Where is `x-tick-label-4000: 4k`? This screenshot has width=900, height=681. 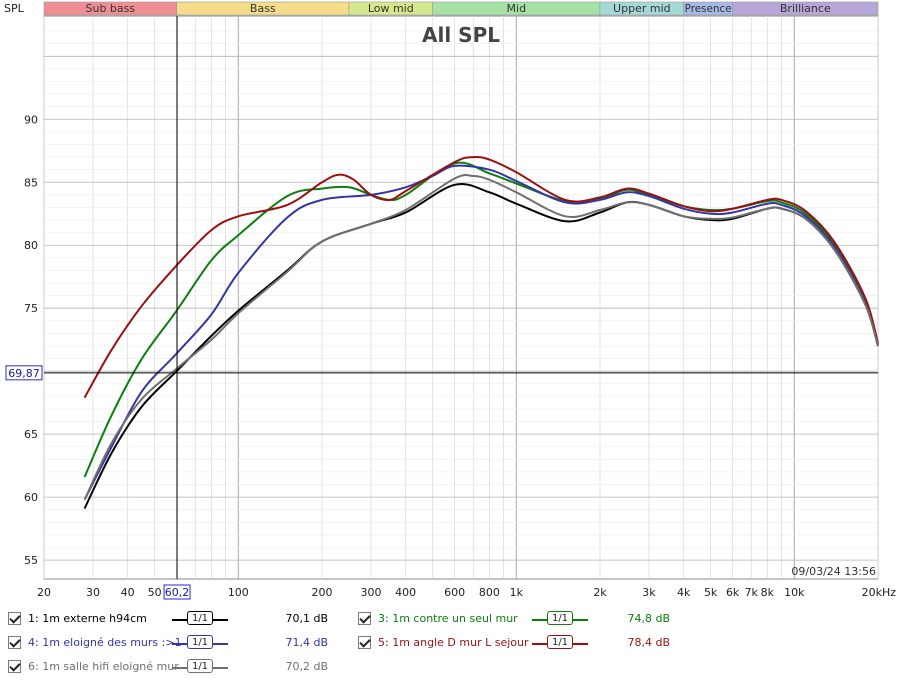
x-tick-label-4000: 4k is located at coordinates (684, 592).